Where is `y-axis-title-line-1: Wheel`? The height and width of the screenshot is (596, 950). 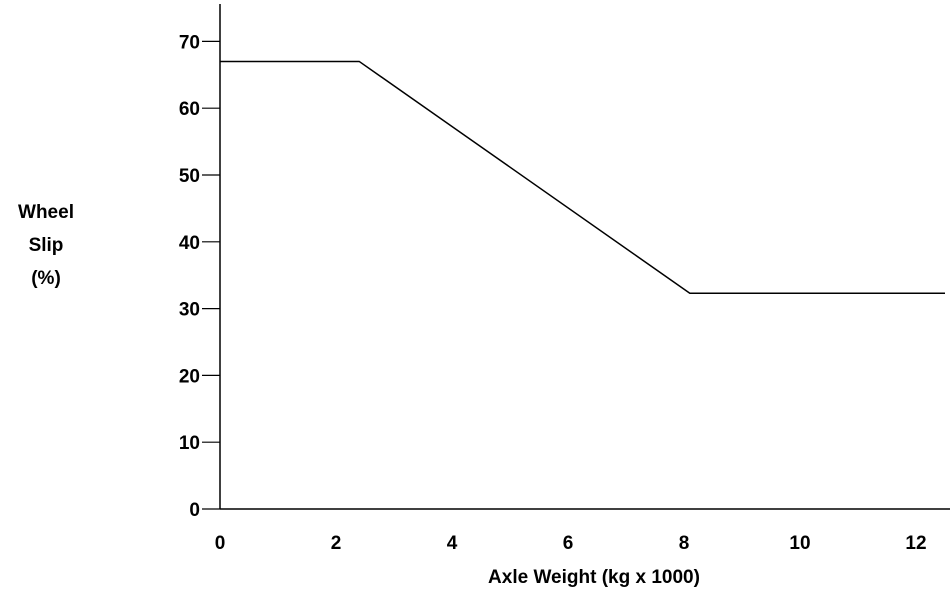 y-axis-title-line-1: Wheel is located at coordinates (46, 212).